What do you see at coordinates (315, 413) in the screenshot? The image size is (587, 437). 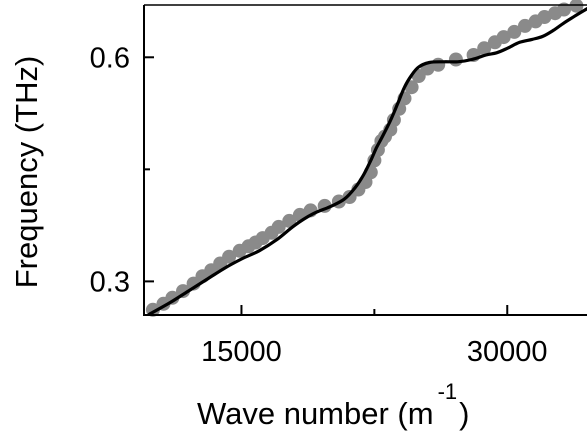 I see `x-axis-label-main: Wave number (m` at bounding box center [315, 413].